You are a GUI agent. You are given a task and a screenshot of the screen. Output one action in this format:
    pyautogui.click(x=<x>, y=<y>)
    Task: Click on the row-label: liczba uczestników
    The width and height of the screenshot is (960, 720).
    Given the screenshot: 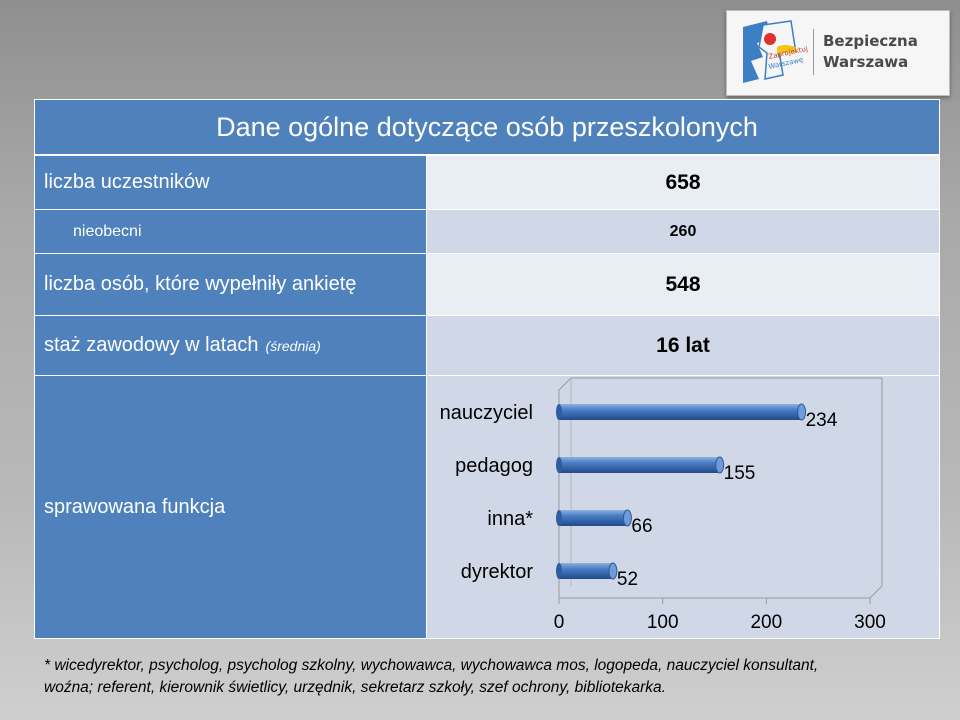 What is the action you would take?
    pyautogui.click(x=231, y=182)
    